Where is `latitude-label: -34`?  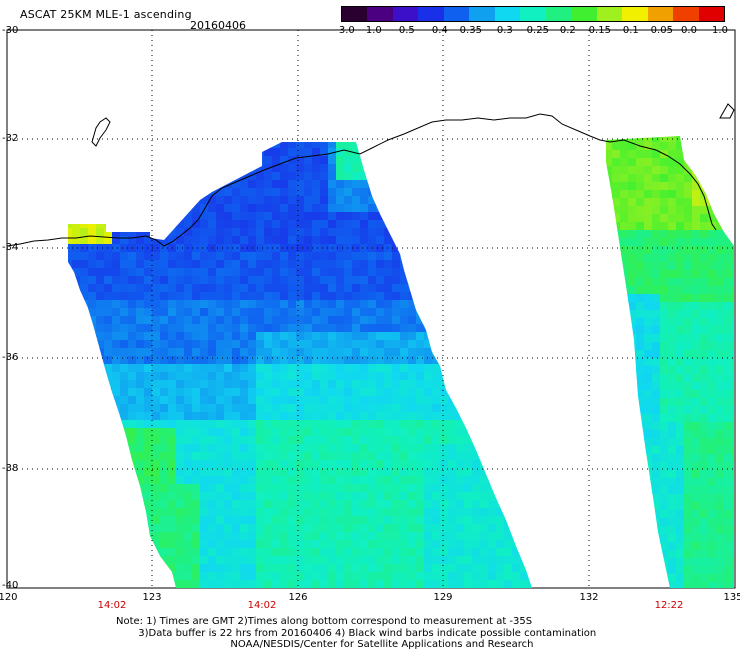 latitude-label: -34 is located at coordinates (10, 247).